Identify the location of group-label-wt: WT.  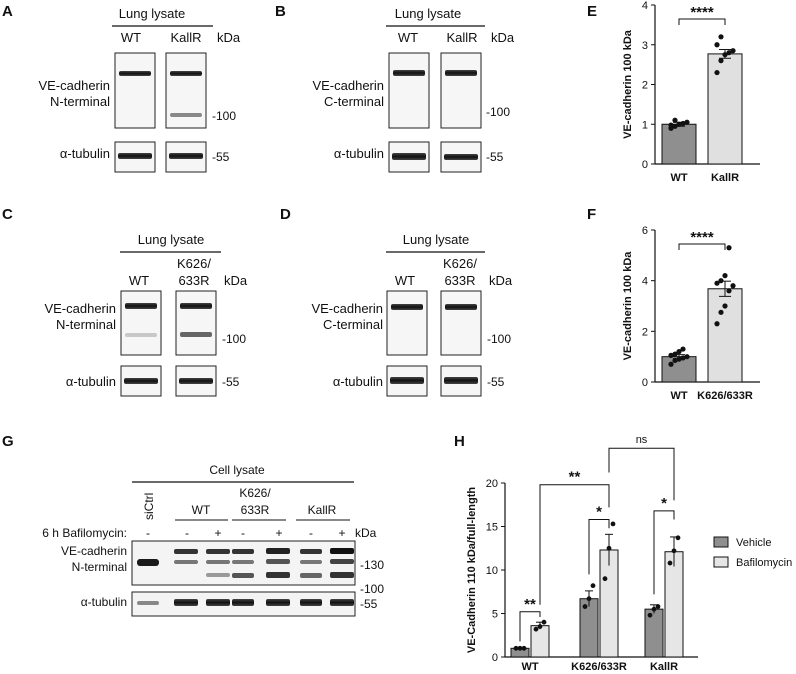
(201, 510).